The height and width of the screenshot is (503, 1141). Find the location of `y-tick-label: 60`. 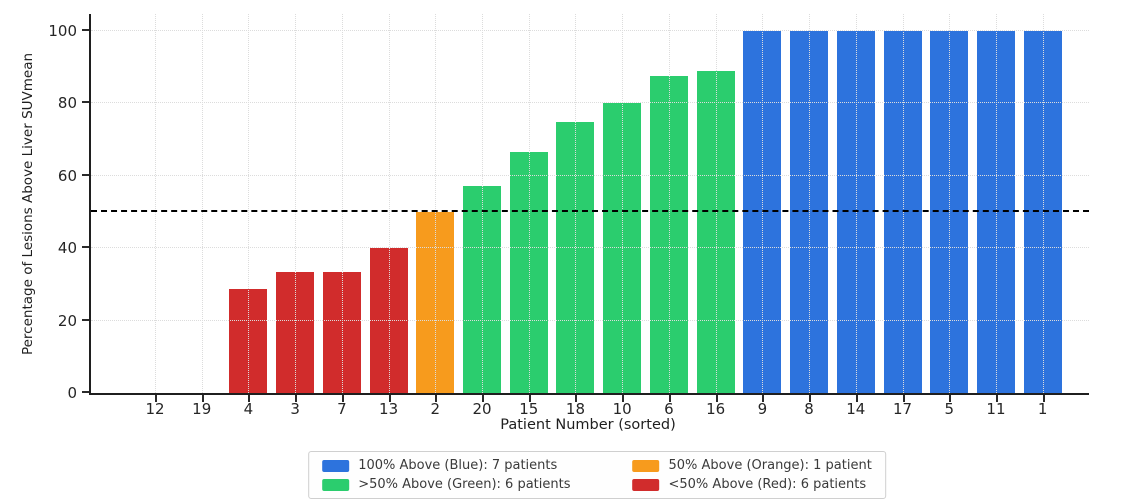

y-tick-label: 60 is located at coordinates (67, 175).